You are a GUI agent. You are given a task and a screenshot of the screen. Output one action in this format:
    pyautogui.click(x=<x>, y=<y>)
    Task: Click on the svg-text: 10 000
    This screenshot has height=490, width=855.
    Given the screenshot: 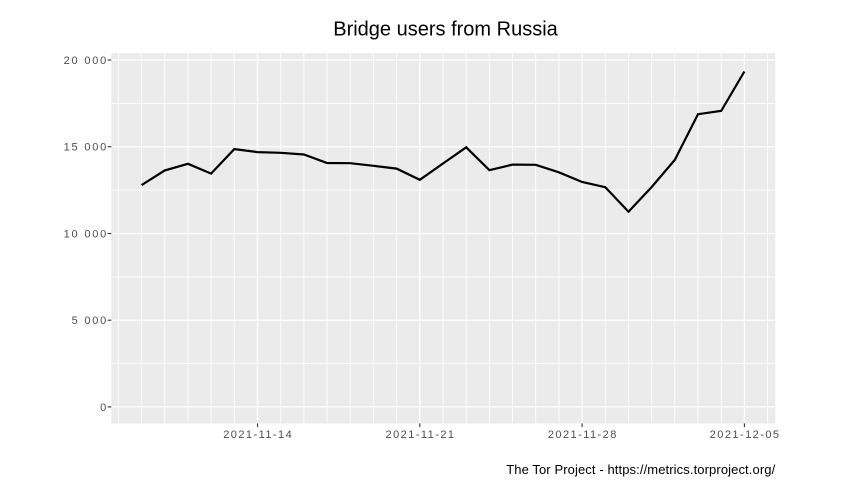 What is the action you would take?
    pyautogui.click(x=86, y=234)
    